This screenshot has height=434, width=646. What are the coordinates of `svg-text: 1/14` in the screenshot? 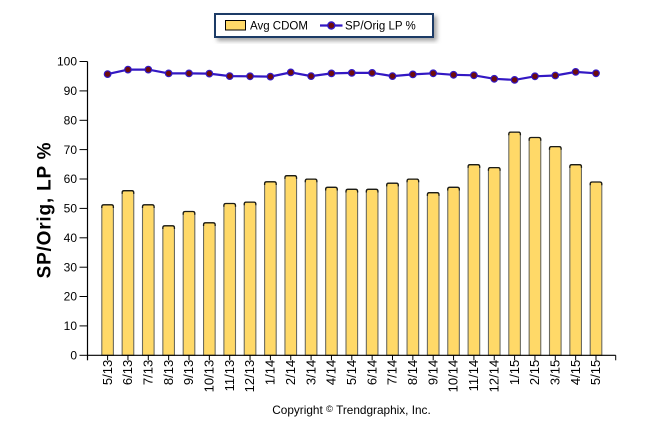 It's located at (270, 372).